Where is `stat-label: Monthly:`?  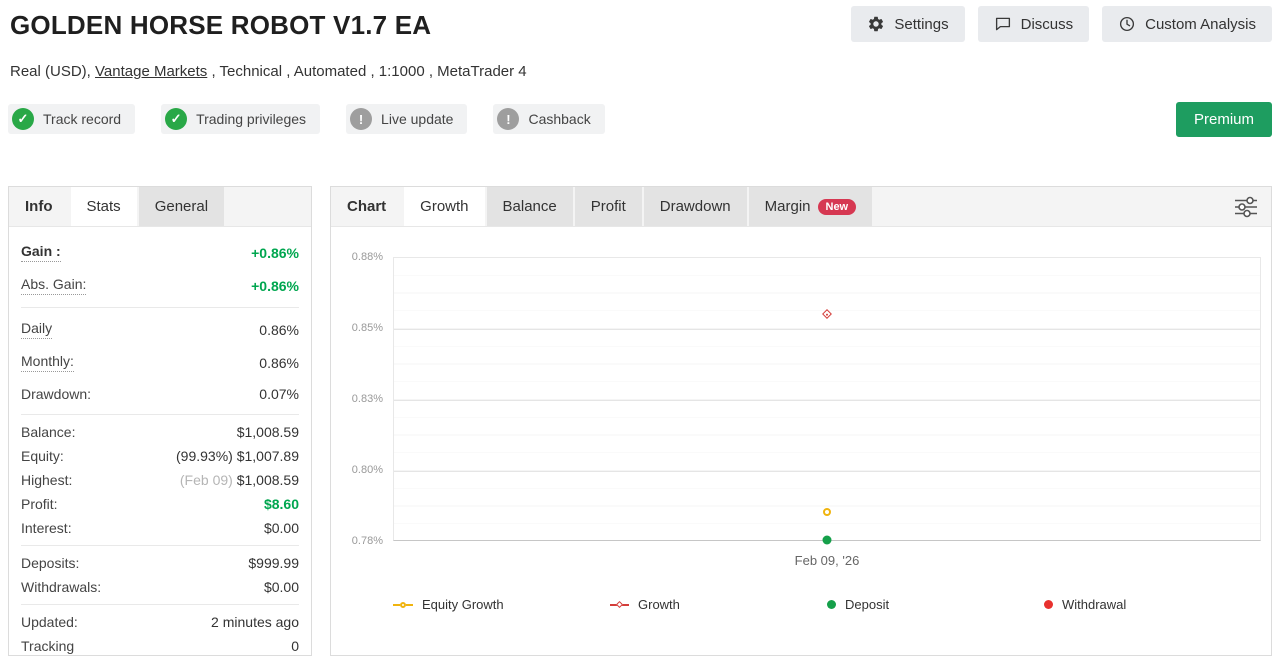 stat-label: Monthly: is located at coordinates (47, 362).